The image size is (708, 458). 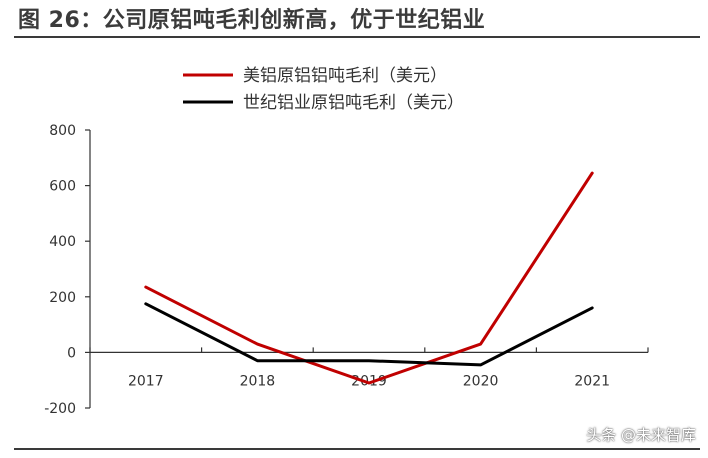 What do you see at coordinates (357, 449) in the screenshot?
I see `bottom-divider` at bounding box center [357, 449].